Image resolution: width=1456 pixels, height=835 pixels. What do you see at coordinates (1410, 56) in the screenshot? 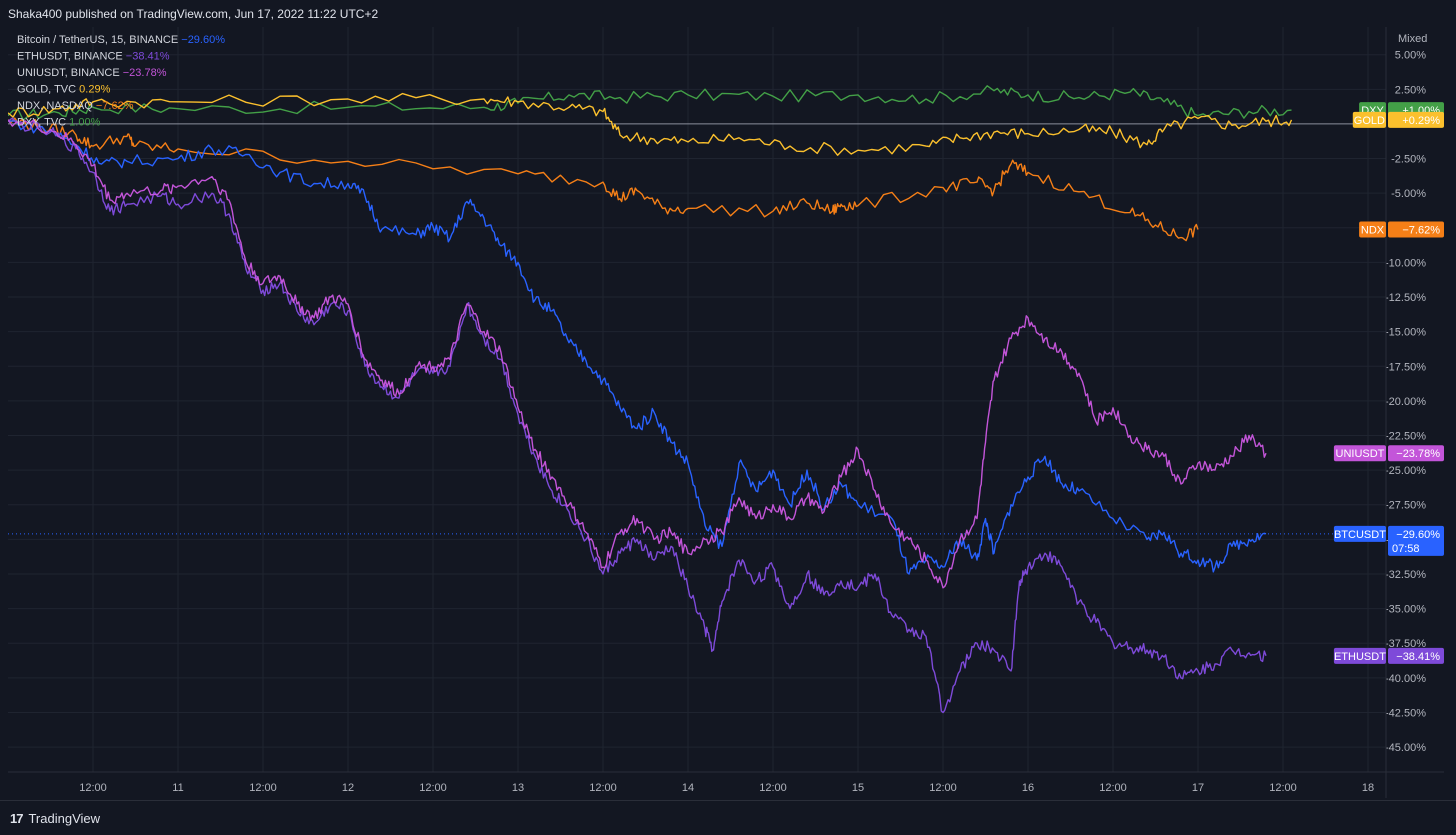
I see `y-tick-label: 5.00%` at bounding box center [1410, 56].